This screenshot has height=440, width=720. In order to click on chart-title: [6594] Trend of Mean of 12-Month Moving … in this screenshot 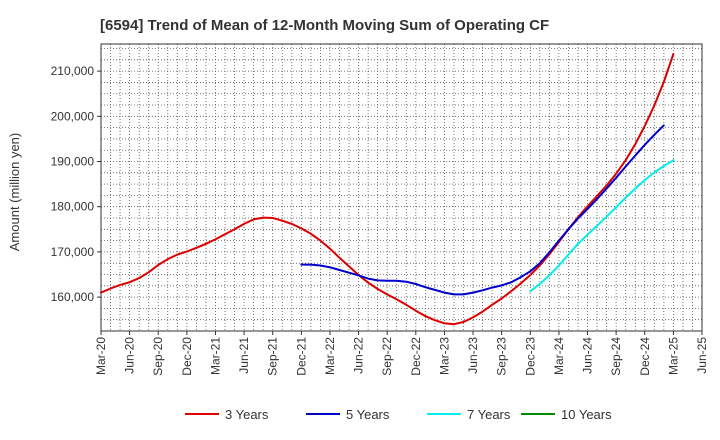, I will do `click(324, 25)`.